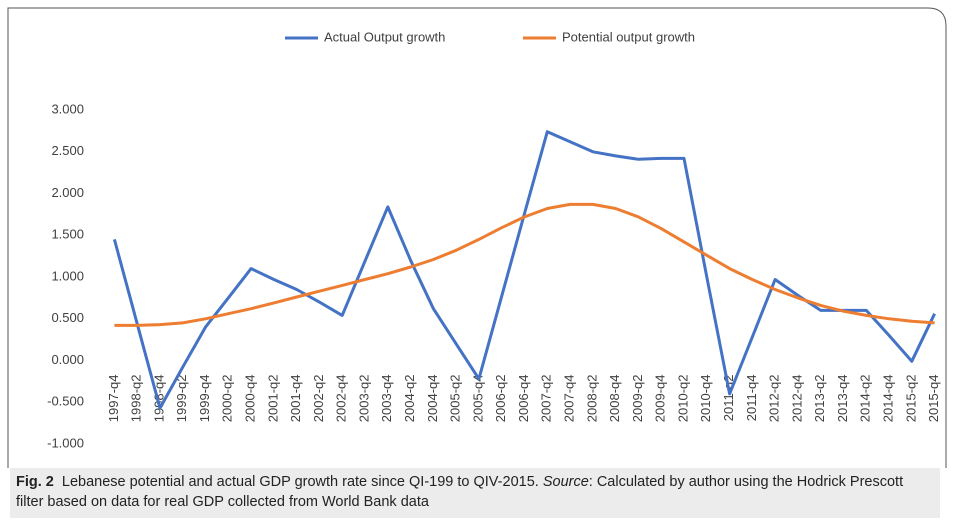 Image resolution: width=955 pixels, height=521 pixels. Describe the element at coordinates (432, 399) in the screenshot. I see `x-tick-label: 2004-q4` at that location.